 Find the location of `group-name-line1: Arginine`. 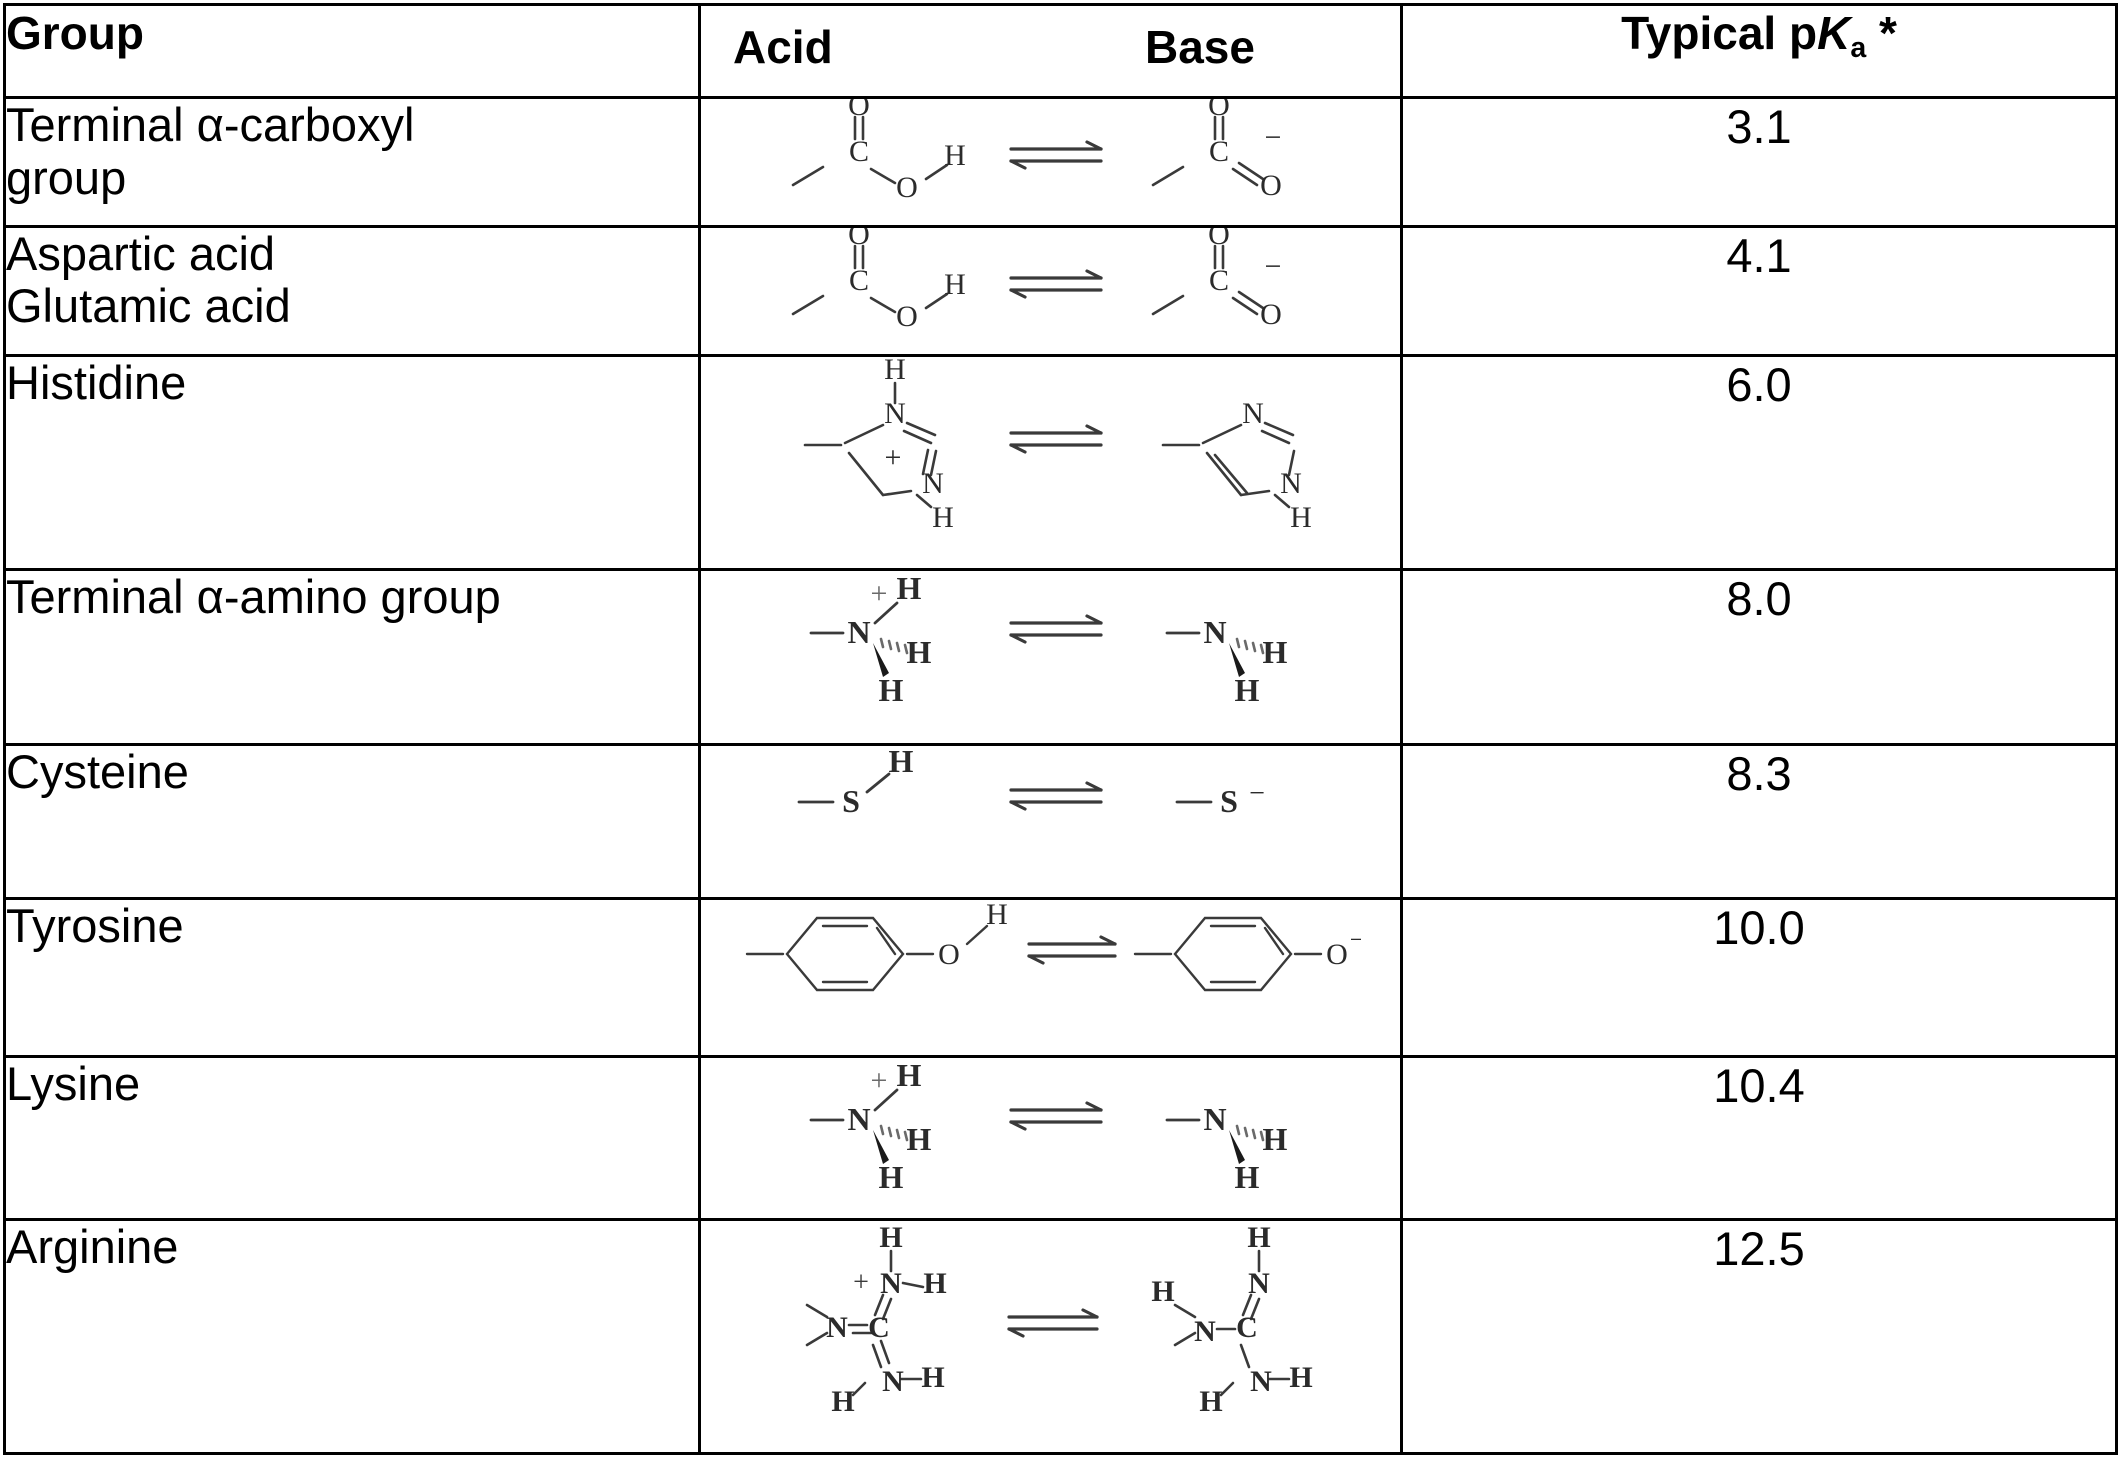

group-name-line1: Arginine is located at coordinates (92, 1247).